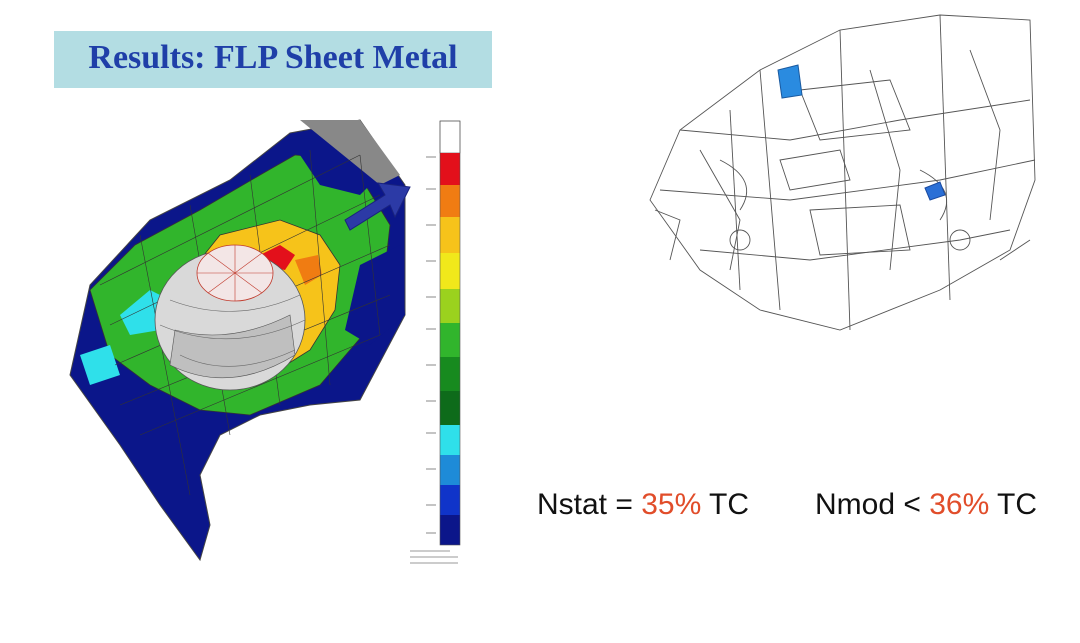 The image size is (1080, 643). What do you see at coordinates (1013, 504) in the screenshot?
I see `nmod-unit: TC` at bounding box center [1013, 504].